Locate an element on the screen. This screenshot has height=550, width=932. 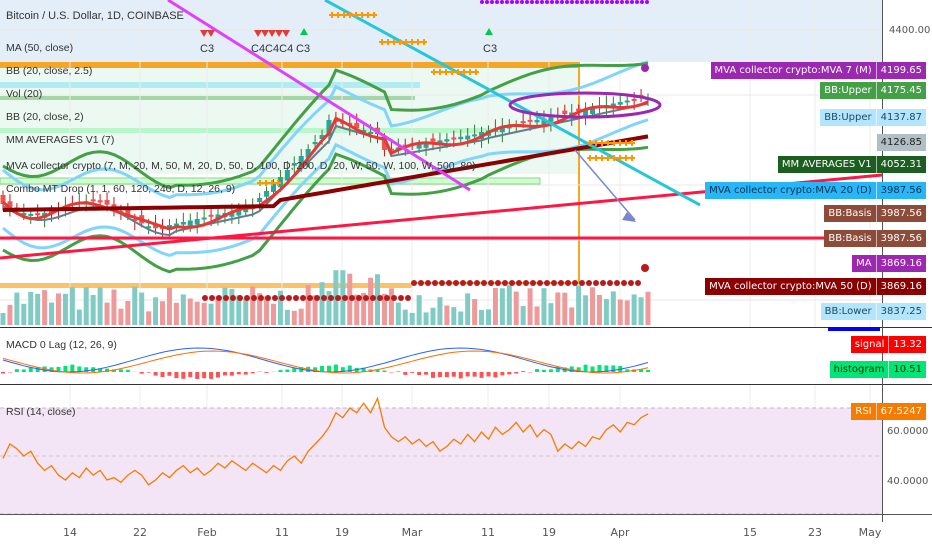
price-tag-mm-averages: MM AVERAGES V1 4052.31 is located at coordinates (851, 164).